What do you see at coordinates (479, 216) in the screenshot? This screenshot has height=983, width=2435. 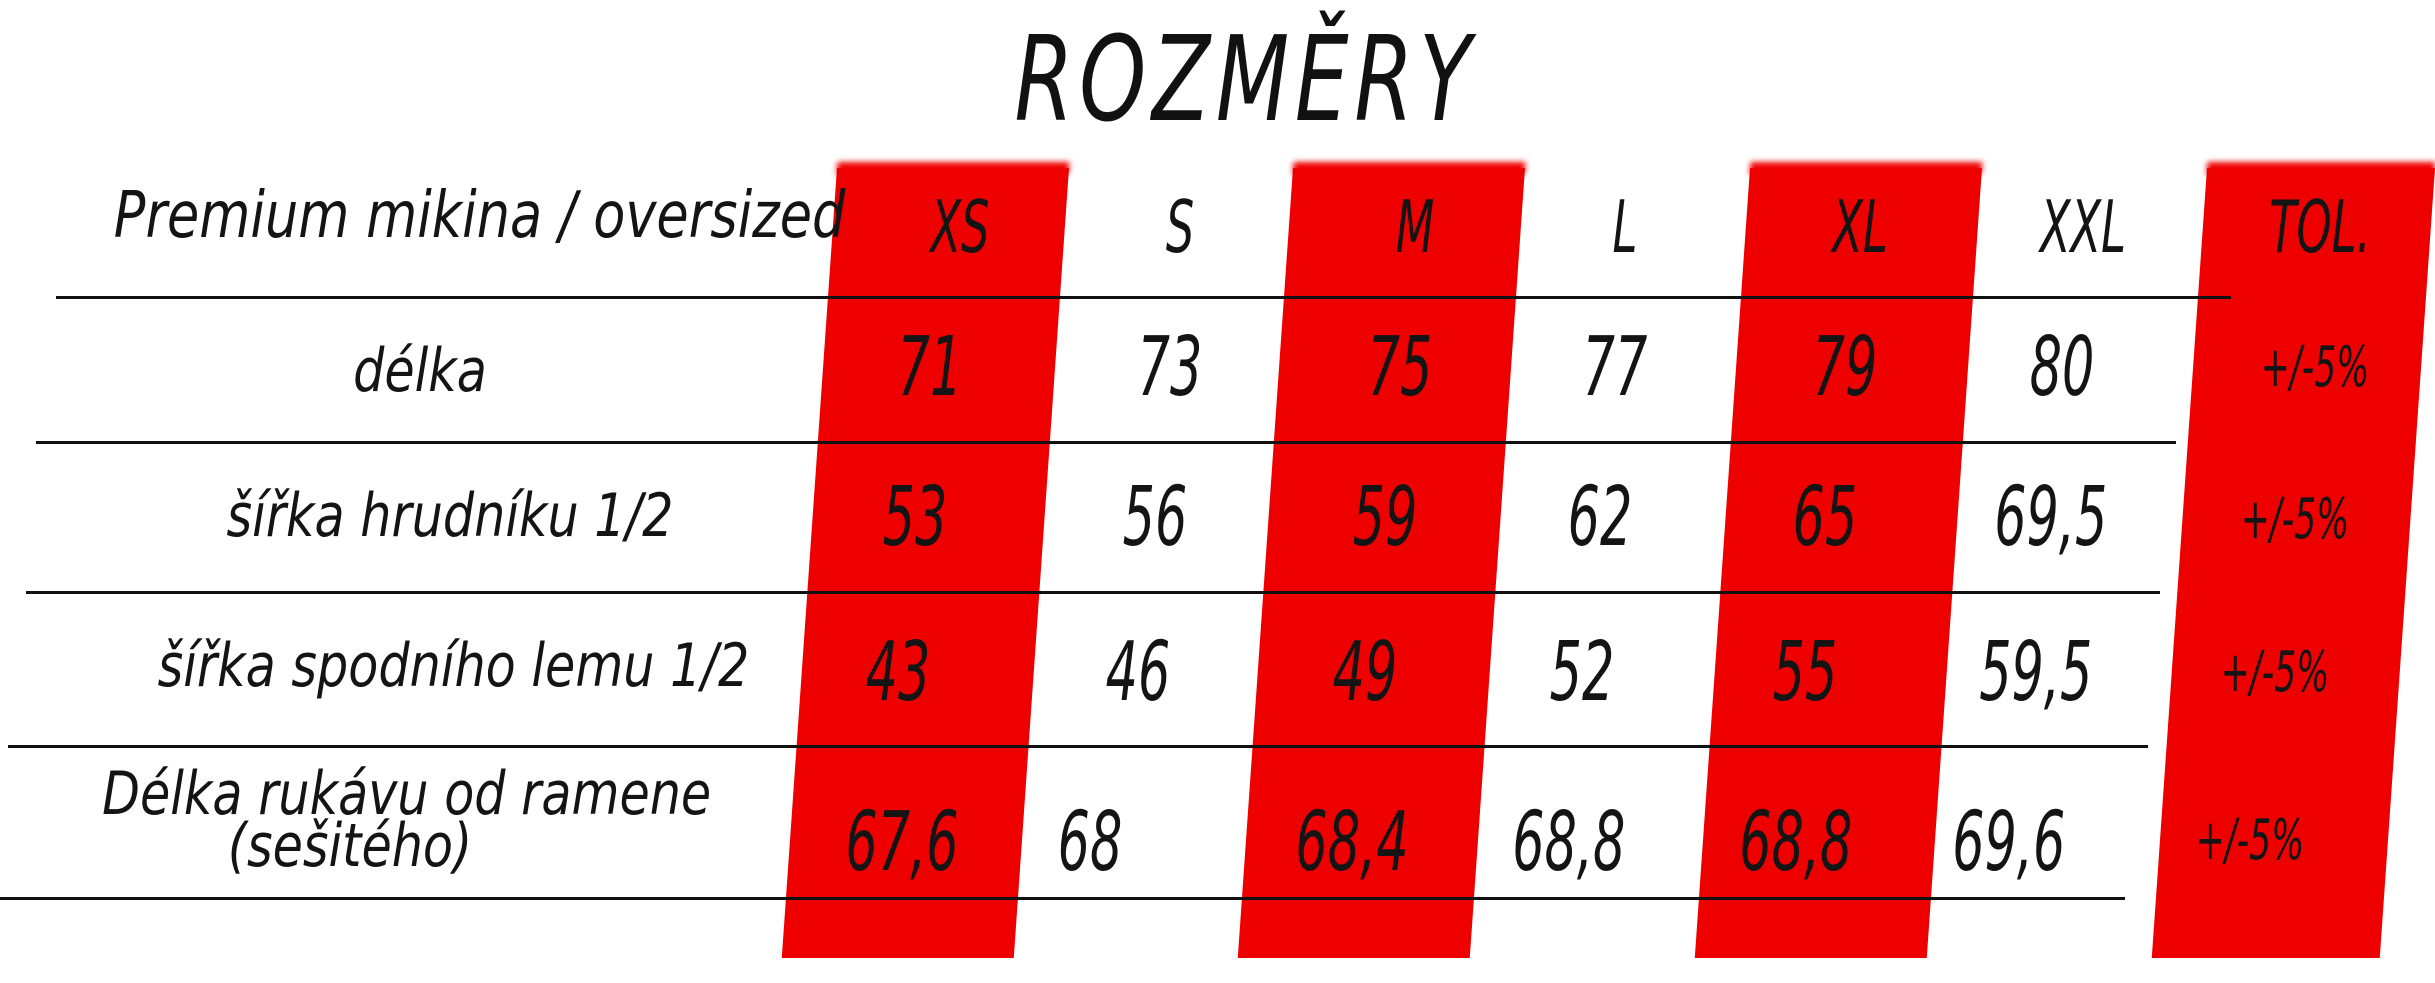 I see `product-label: Premium mikina / oversized` at bounding box center [479, 216].